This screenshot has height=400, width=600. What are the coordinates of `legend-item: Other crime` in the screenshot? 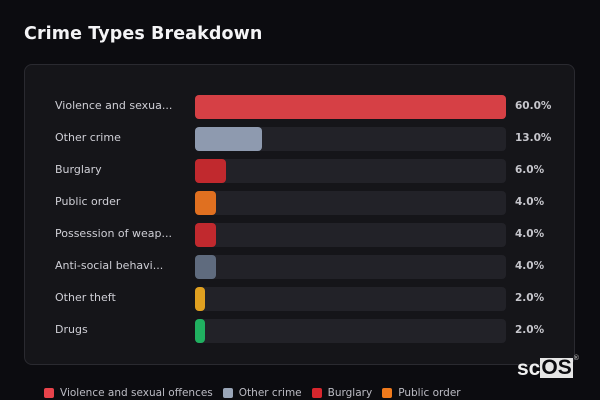 It's located at (262, 393).